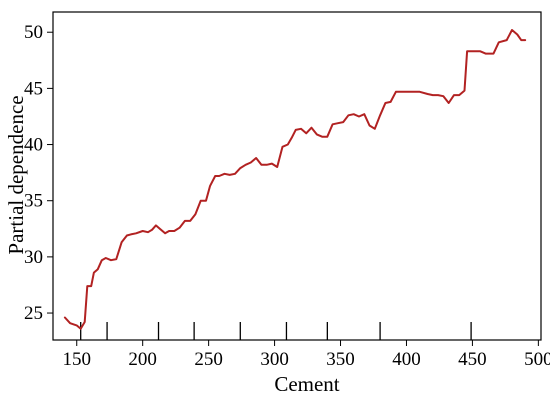  Describe the element at coordinates (33, 313) in the screenshot. I see `y-tick-label: 25` at that location.